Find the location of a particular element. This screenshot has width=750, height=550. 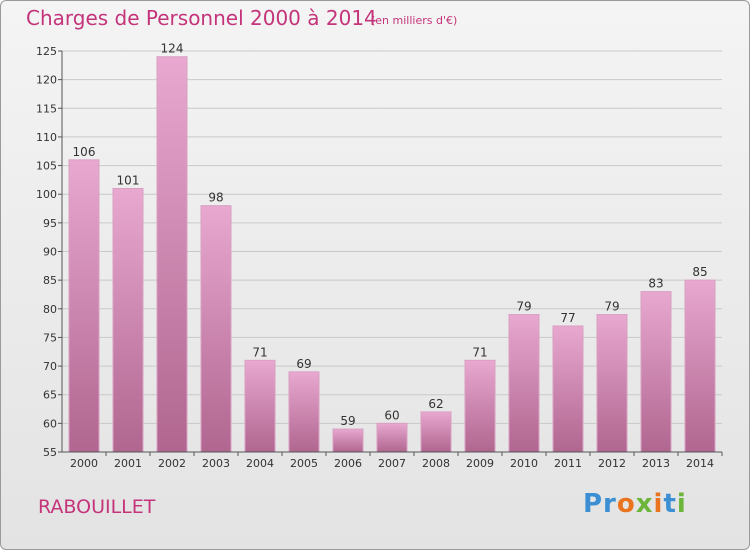

bar-2001 is located at coordinates (128, 320).